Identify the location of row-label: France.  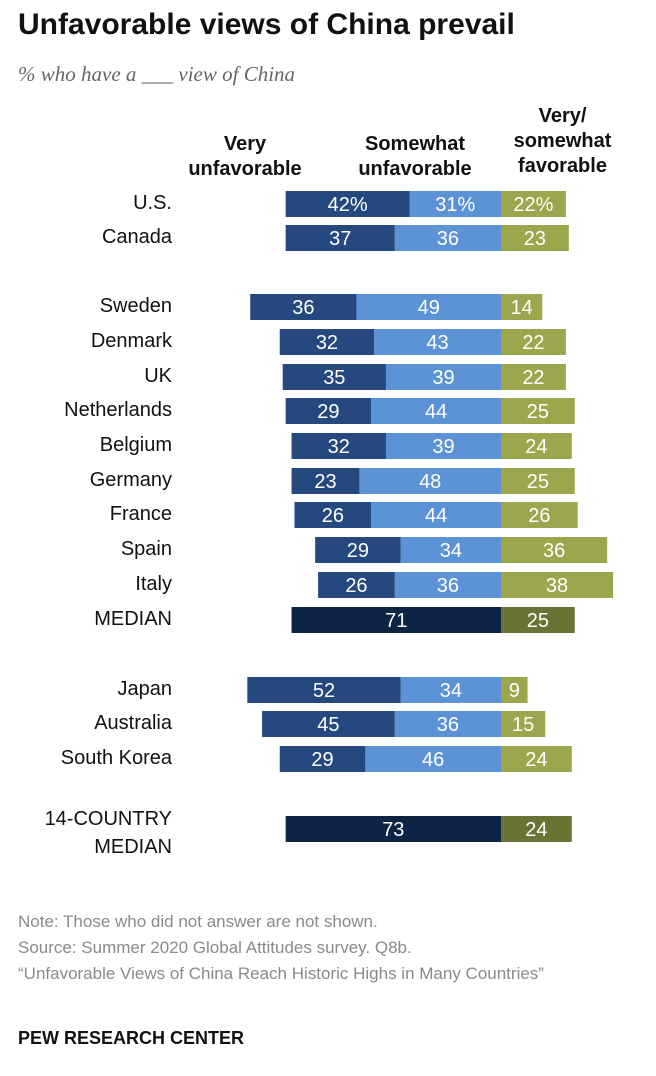
(140, 514).